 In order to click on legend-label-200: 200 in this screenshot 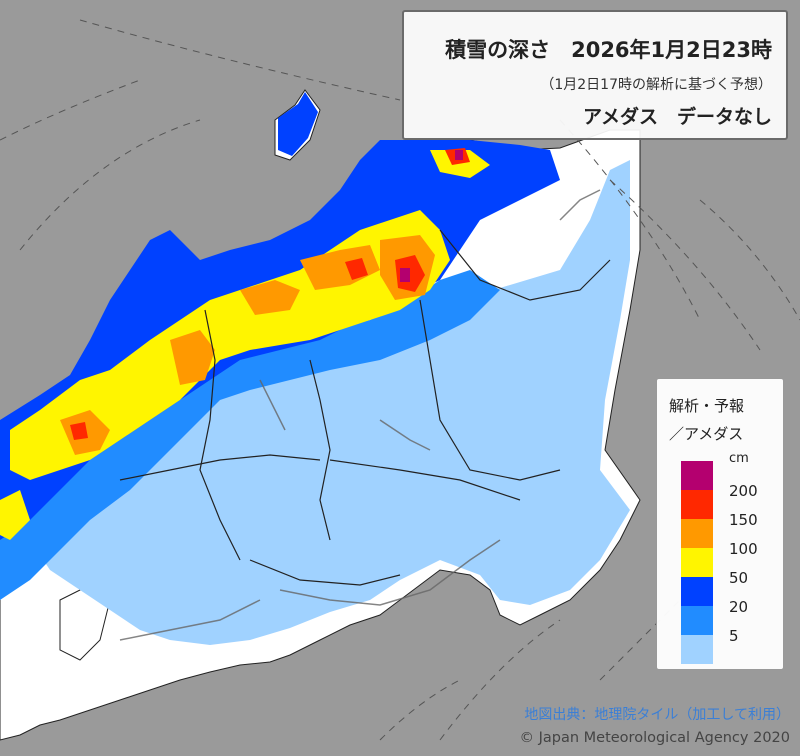, I will do `click(743, 491)`.